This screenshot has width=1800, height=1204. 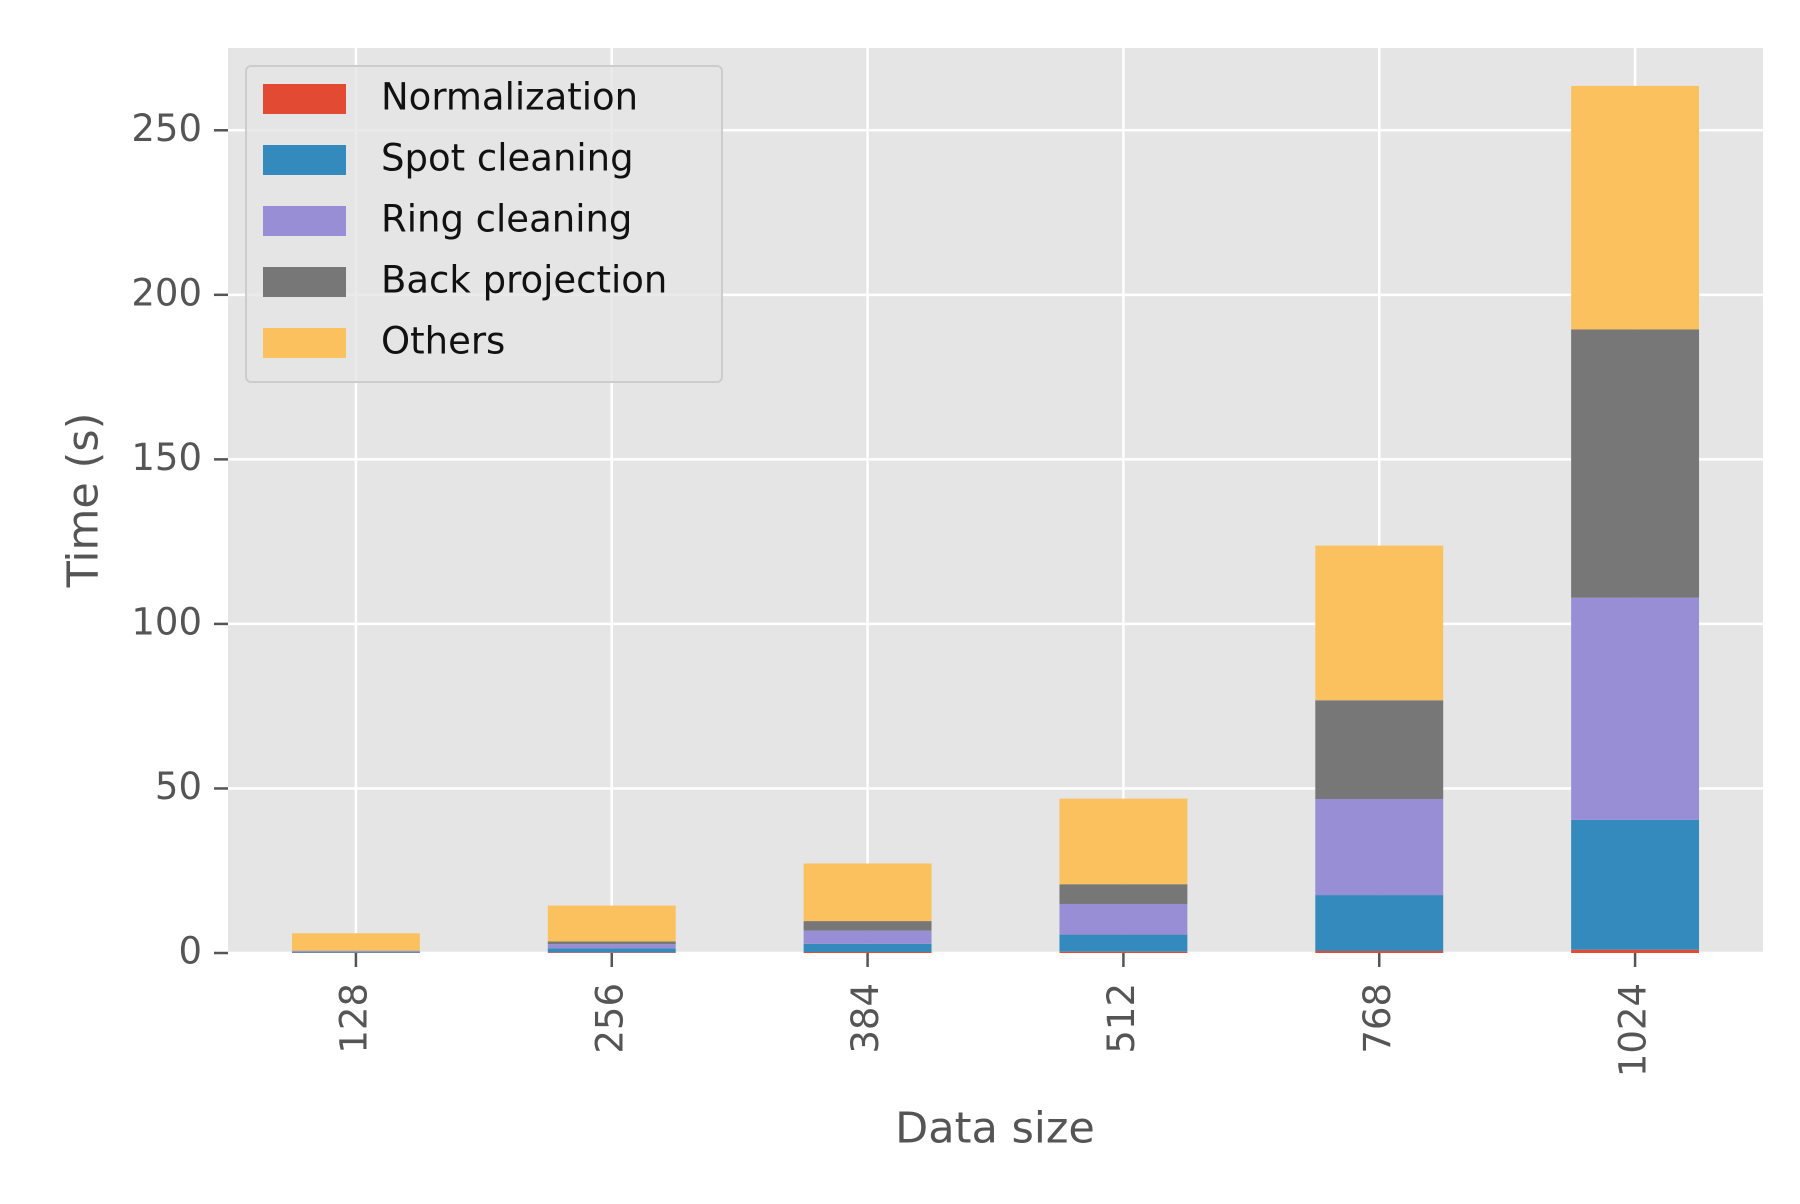 I want to click on x-axis: 128 256 384 512 768 1024, so click(x=993, y=1015).